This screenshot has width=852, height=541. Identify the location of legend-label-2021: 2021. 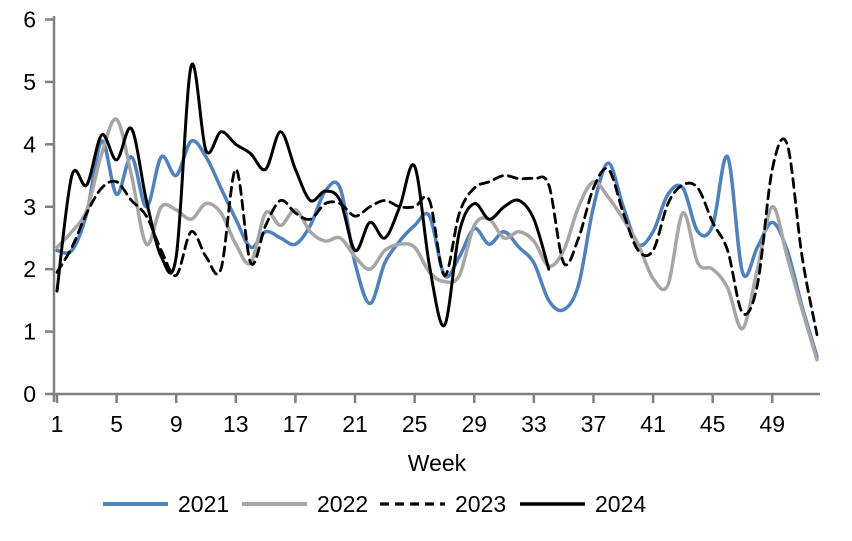
(203, 504).